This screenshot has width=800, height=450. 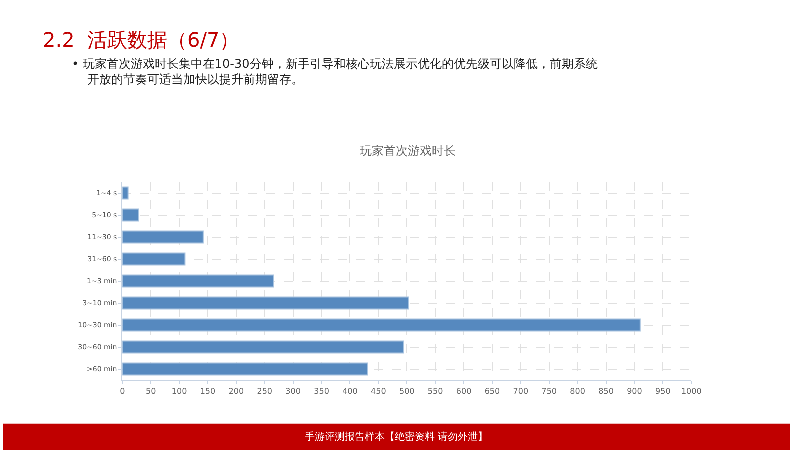 I want to click on x-tick-label: 250, so click(x=265, y=391).